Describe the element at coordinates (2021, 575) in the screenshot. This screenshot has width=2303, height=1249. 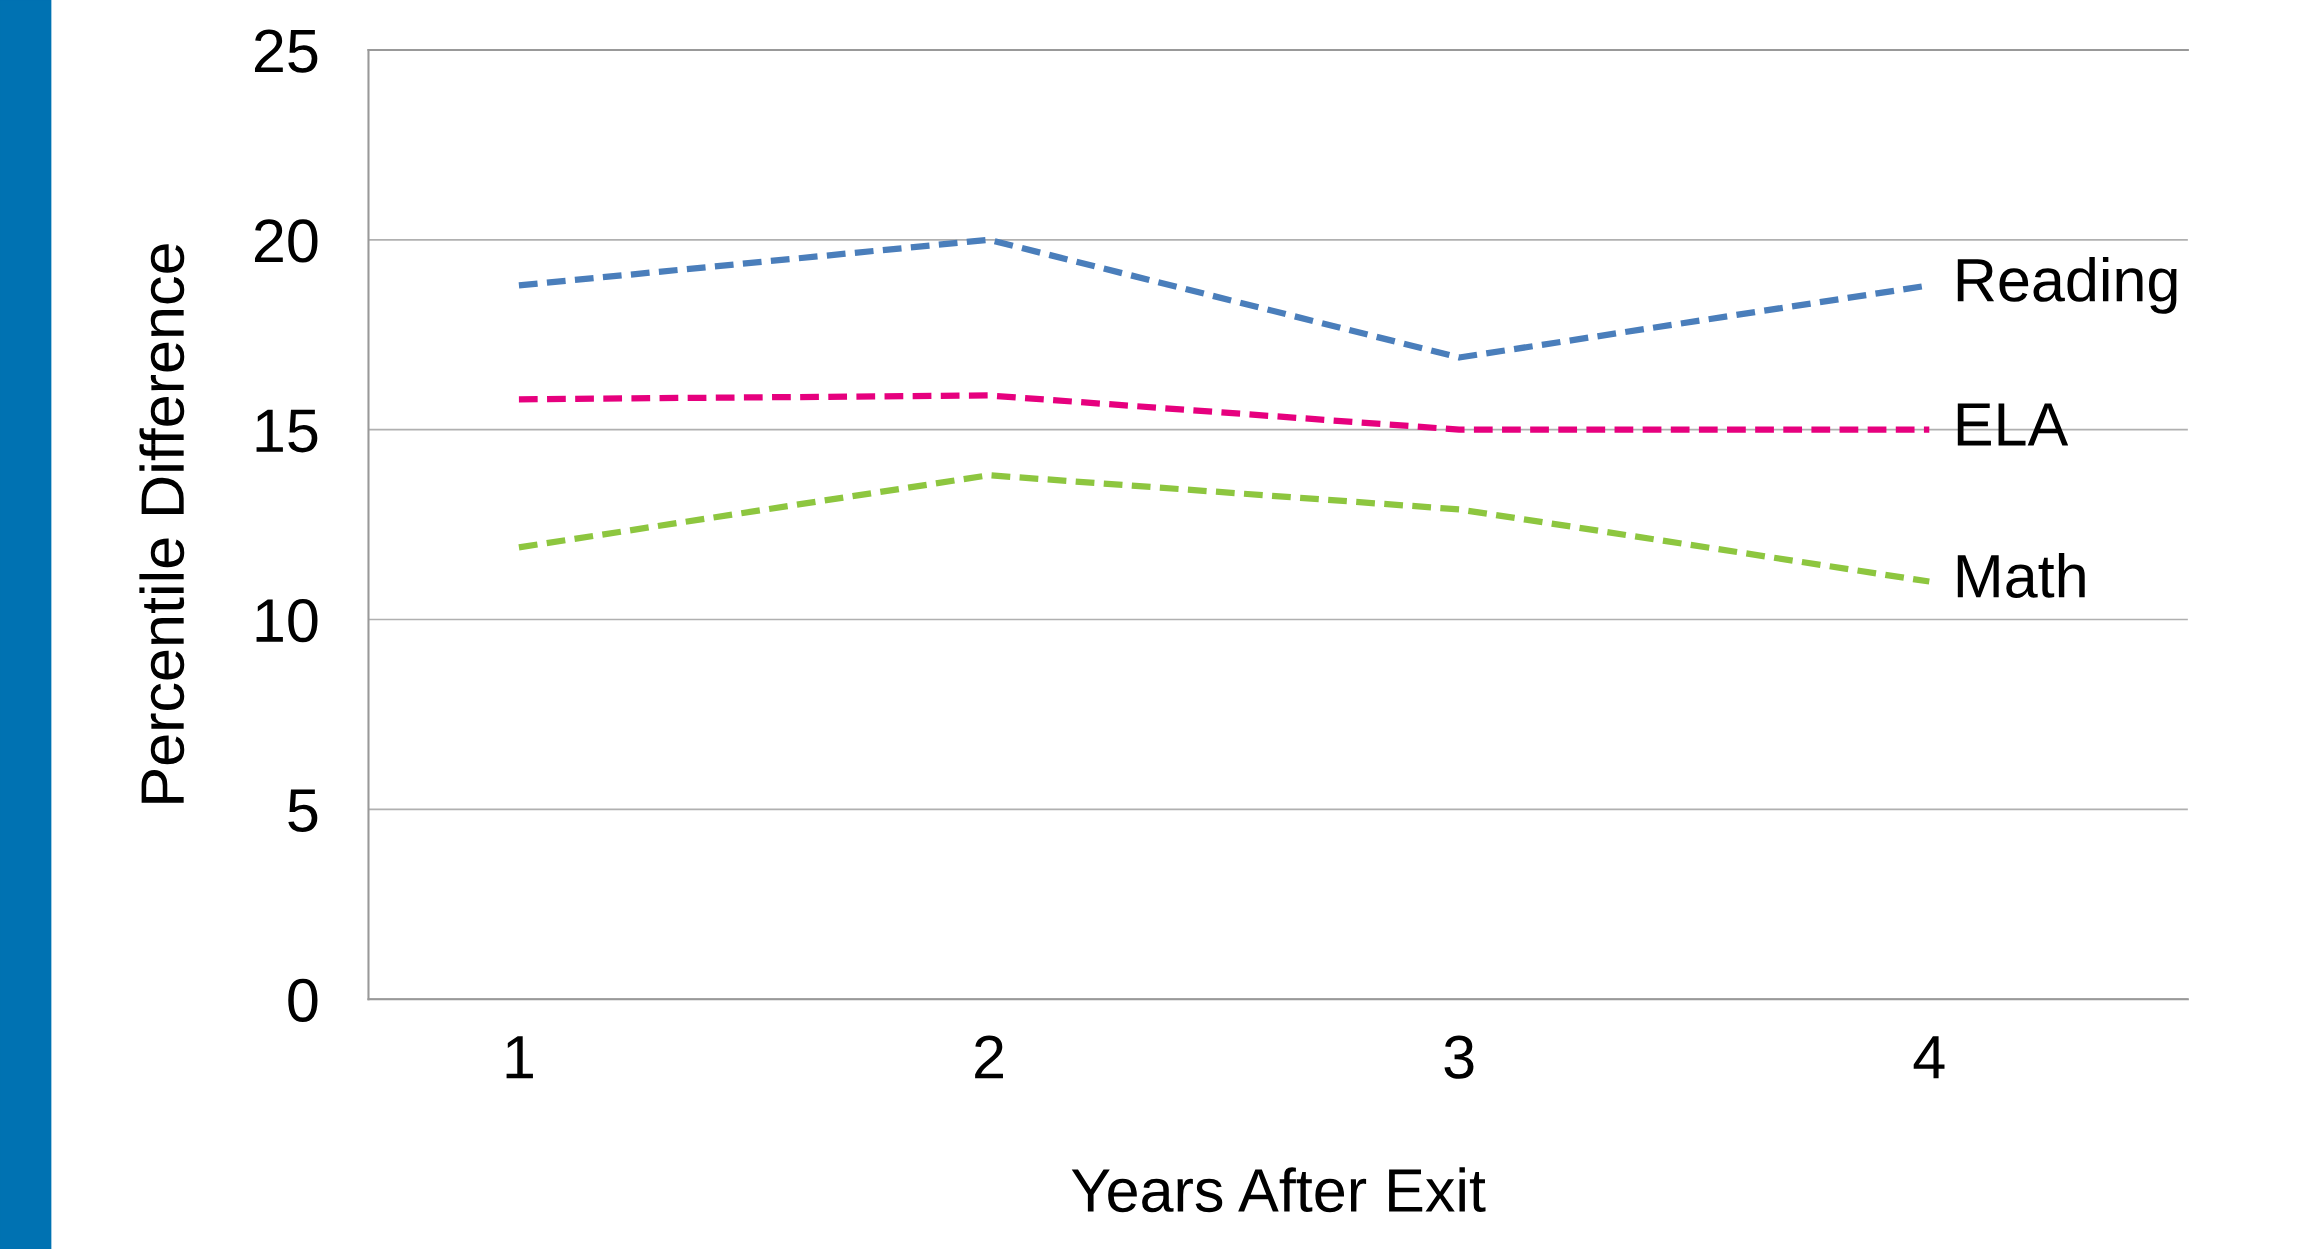
I see `series-label: Math` at that location.